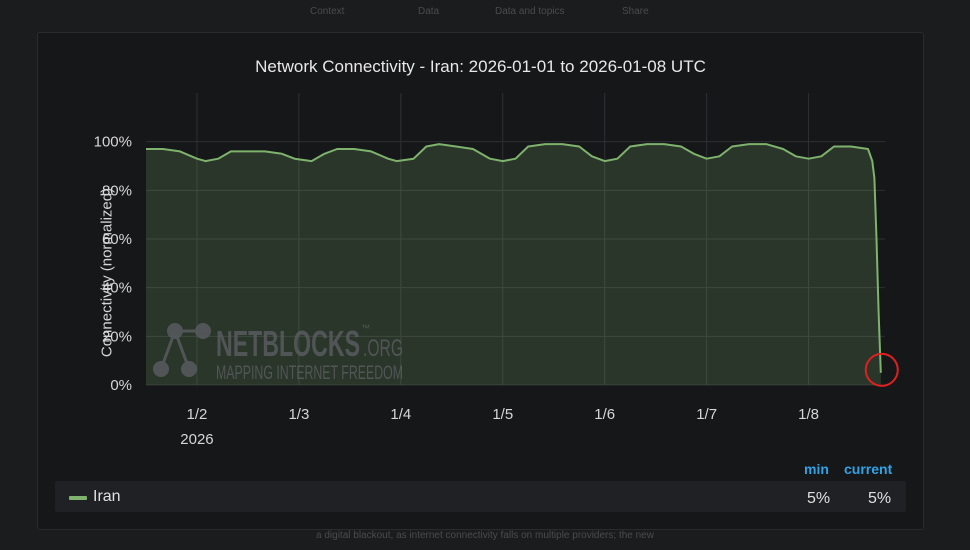  I want to click on annotation-circle, so click(881, 369).